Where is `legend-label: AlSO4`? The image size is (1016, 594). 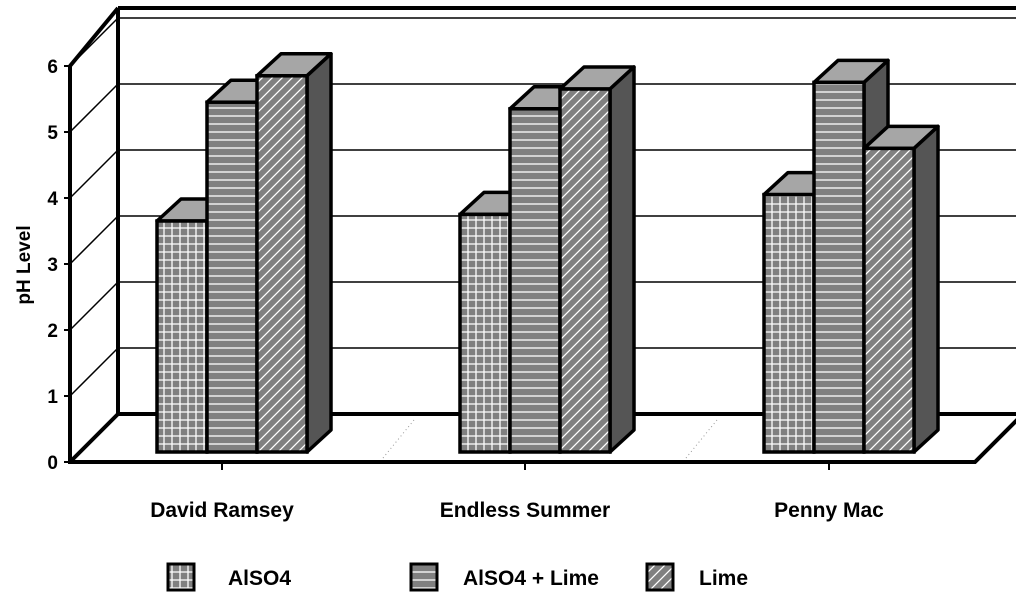 legend-label: AlSO4 is located at coordinates (259, 578).